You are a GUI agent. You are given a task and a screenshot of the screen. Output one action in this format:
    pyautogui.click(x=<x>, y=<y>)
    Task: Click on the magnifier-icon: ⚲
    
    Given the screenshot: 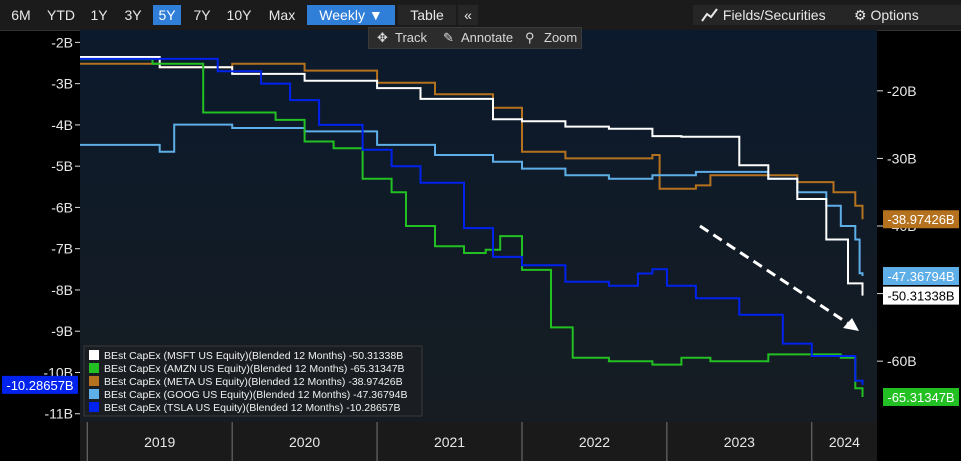 What is the action you would take?
    pyautogui.click(x=530, y=37)
    